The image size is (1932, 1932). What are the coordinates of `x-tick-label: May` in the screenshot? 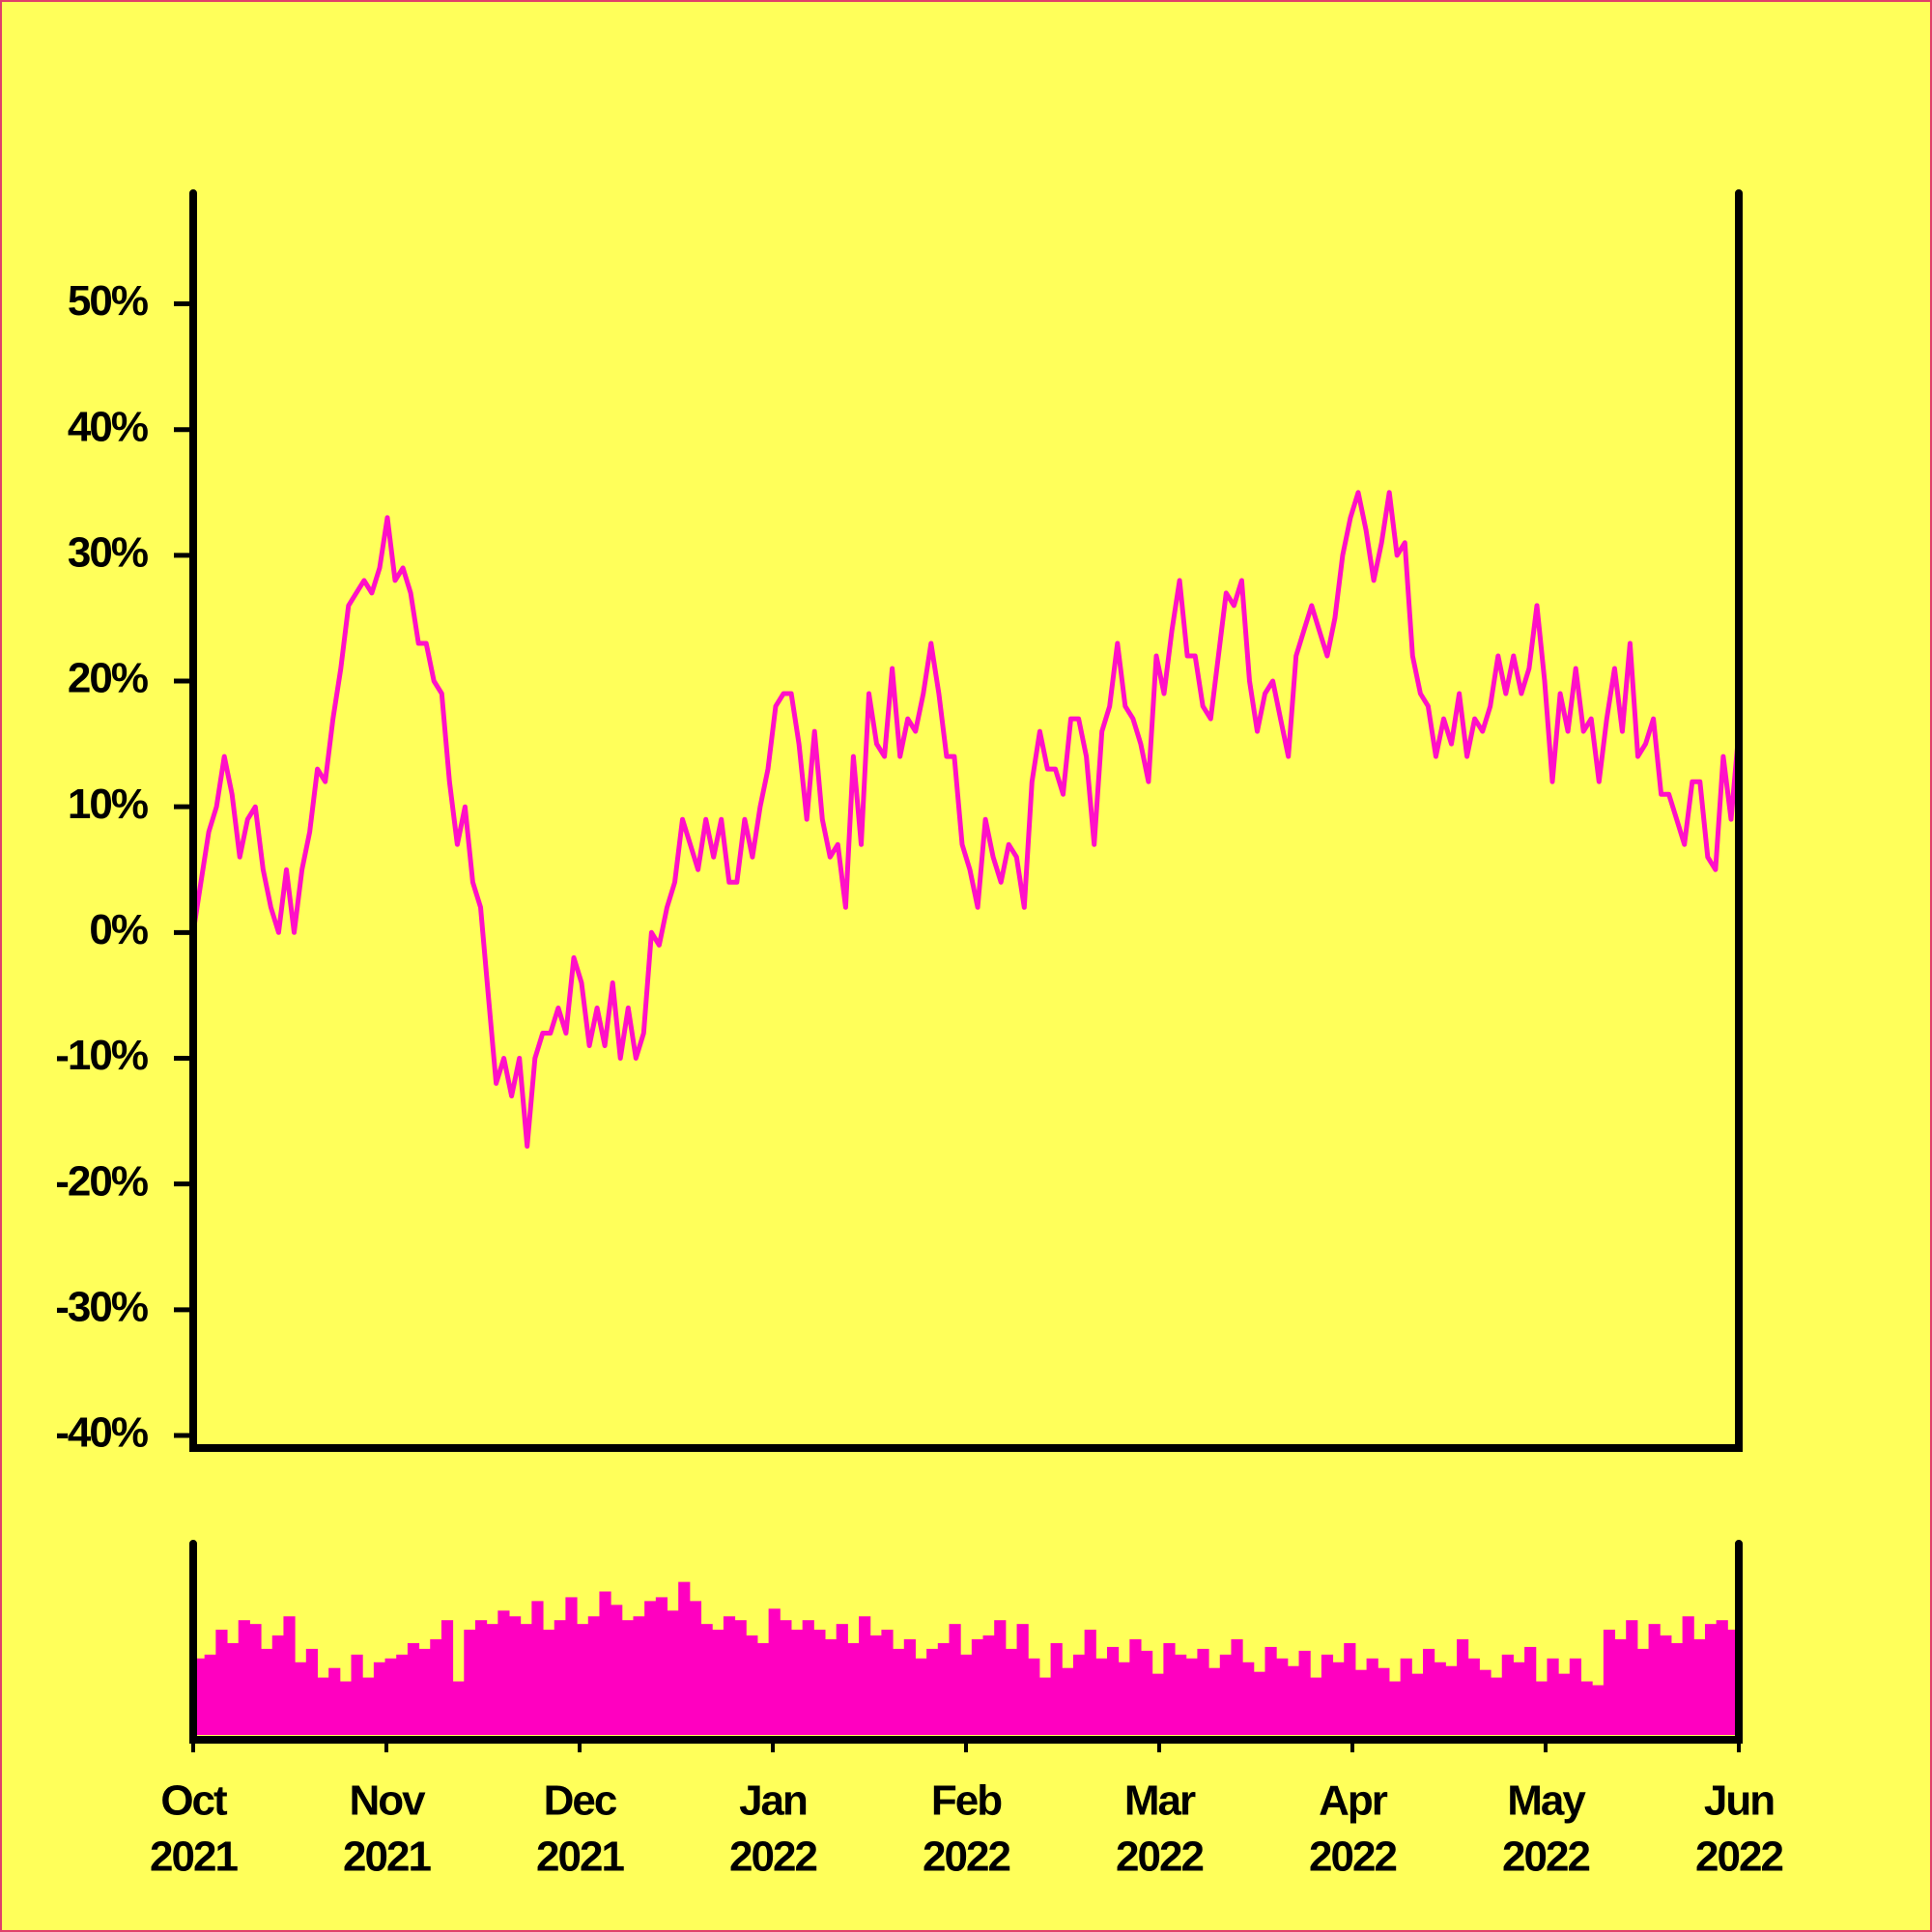 It's located at (1546, 1801).